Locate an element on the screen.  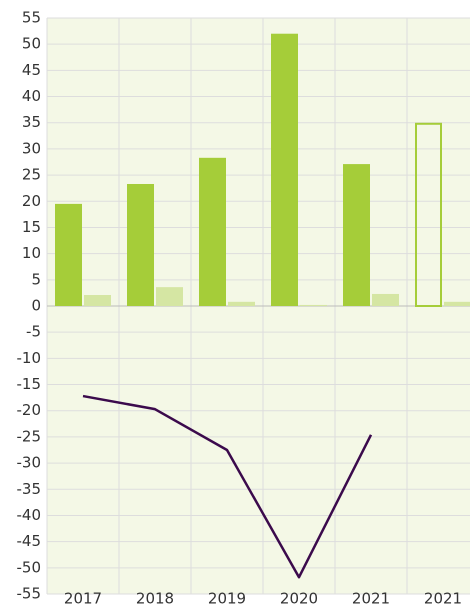
x-tick-label: 2020 is located at coordinates (299, 599).